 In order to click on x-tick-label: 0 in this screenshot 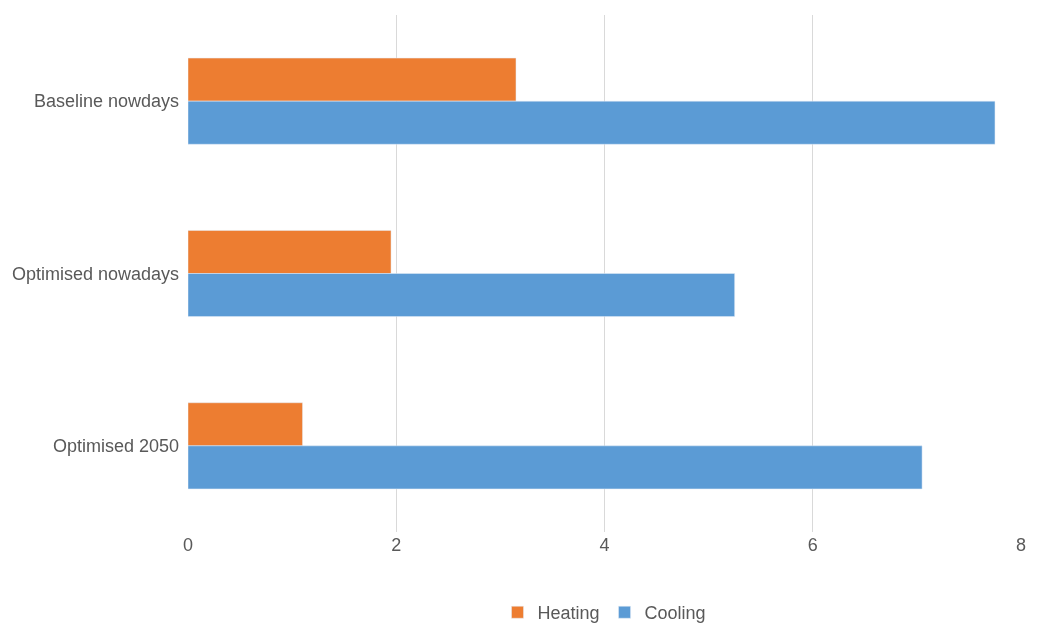, I will do `click(188, 545)`.